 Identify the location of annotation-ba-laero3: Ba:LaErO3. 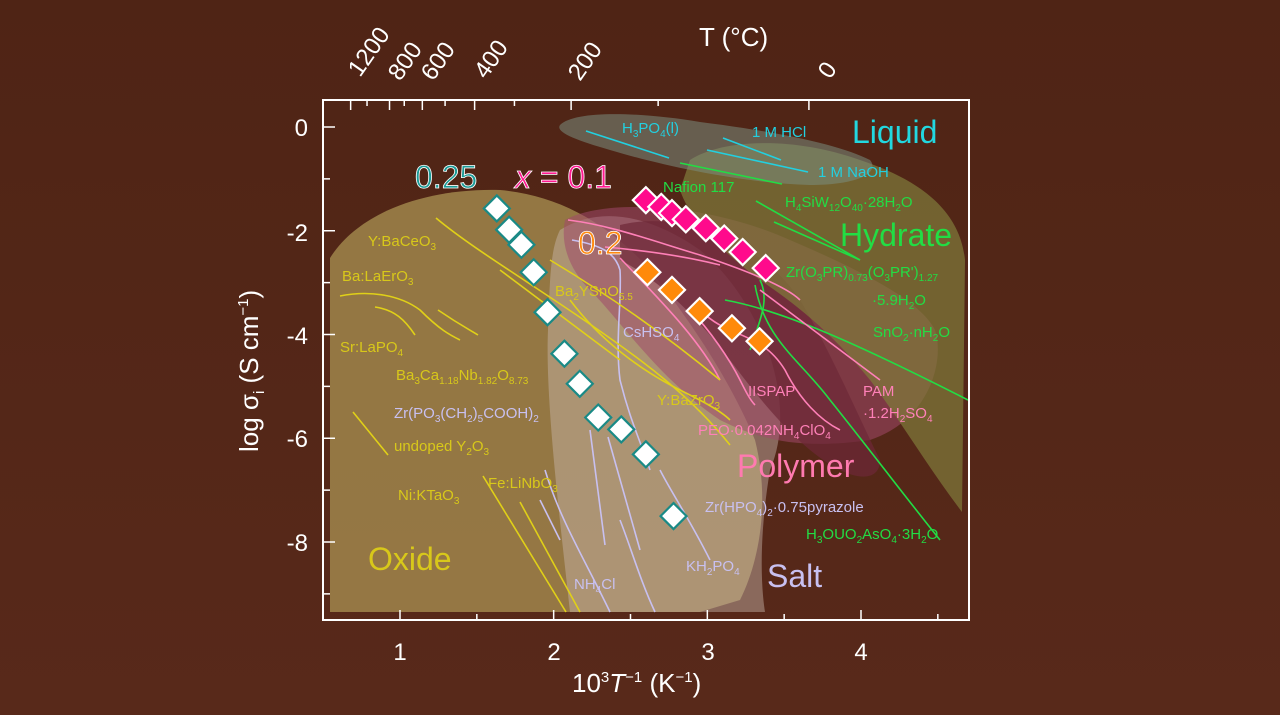
(378, 278).